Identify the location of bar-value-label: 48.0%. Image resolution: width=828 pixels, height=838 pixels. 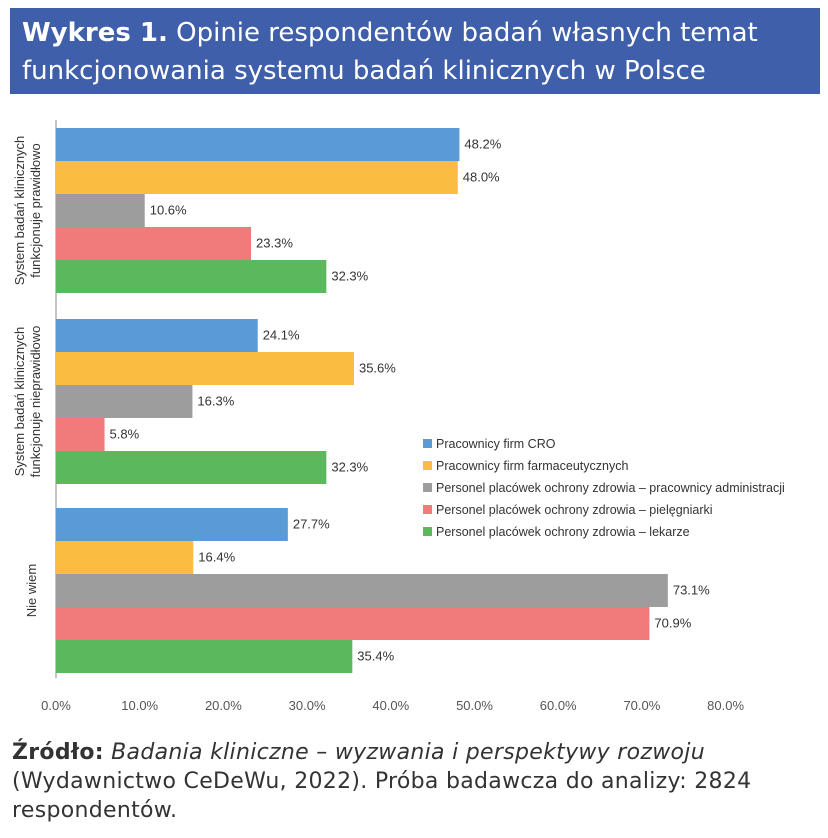
(481, 177).